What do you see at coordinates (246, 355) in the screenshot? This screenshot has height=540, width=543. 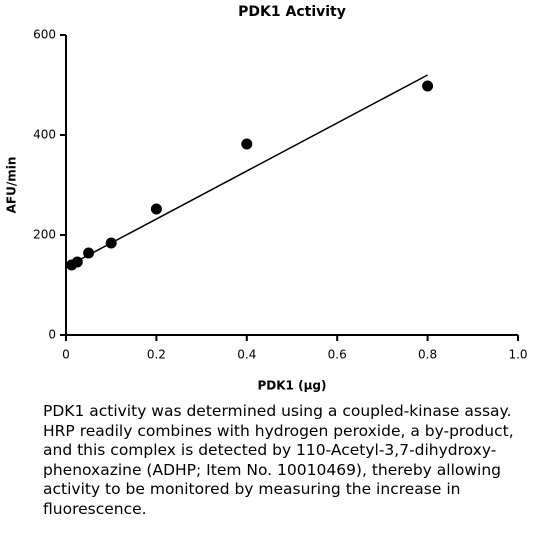 I see `x-tick-label: 0.4` at bounding box center [246, 355].